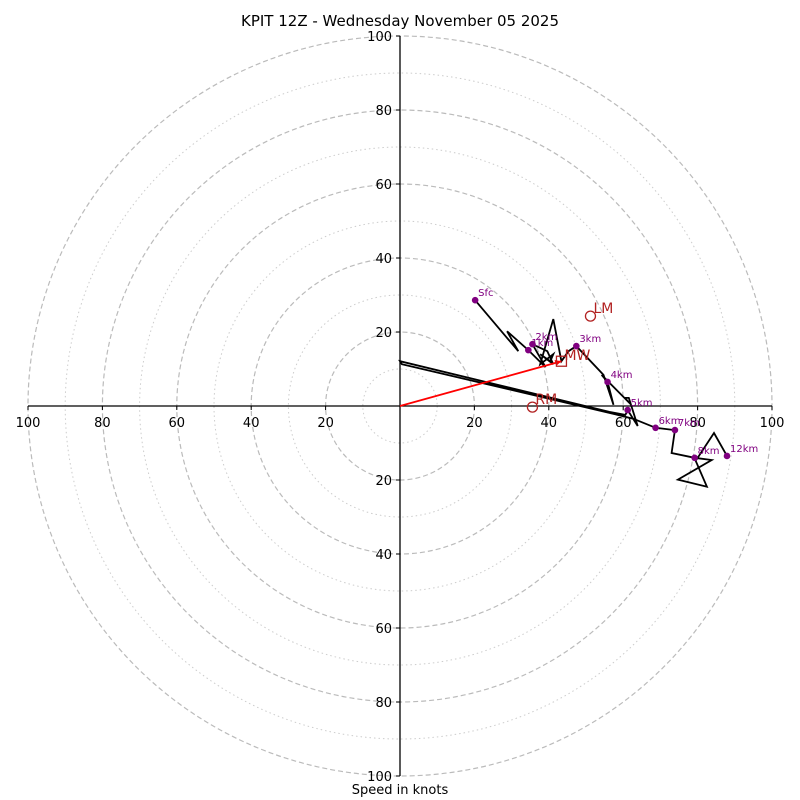  Describe the element at coordinates (475, 300) in the screenshot. I see `height-marker-sfc` at that location.